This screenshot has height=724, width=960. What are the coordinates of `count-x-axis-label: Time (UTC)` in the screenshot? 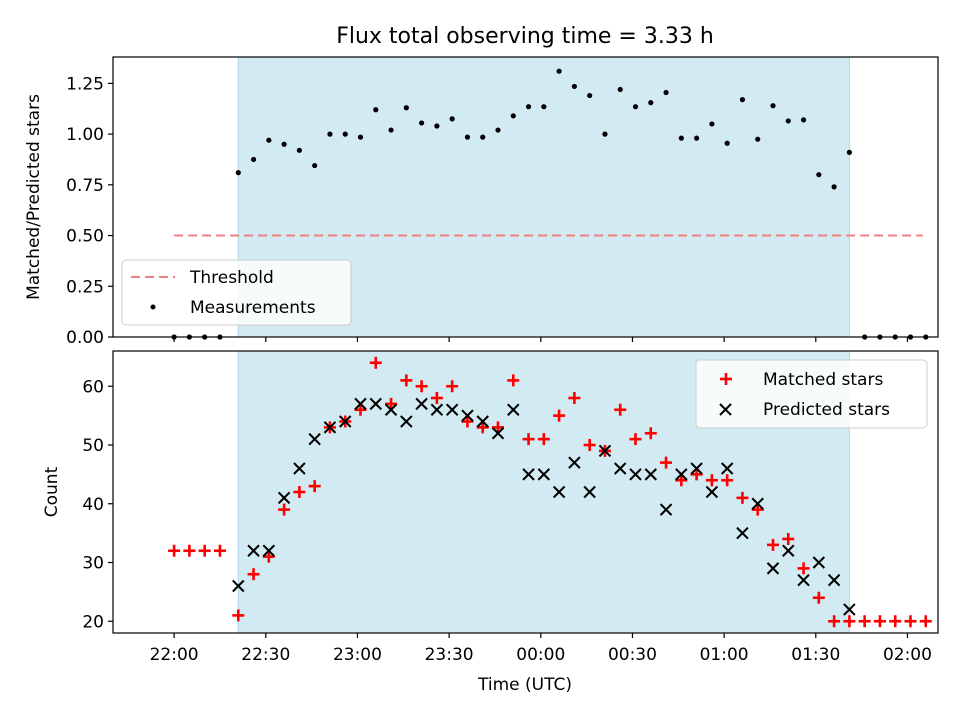 It's located at (524, 685).